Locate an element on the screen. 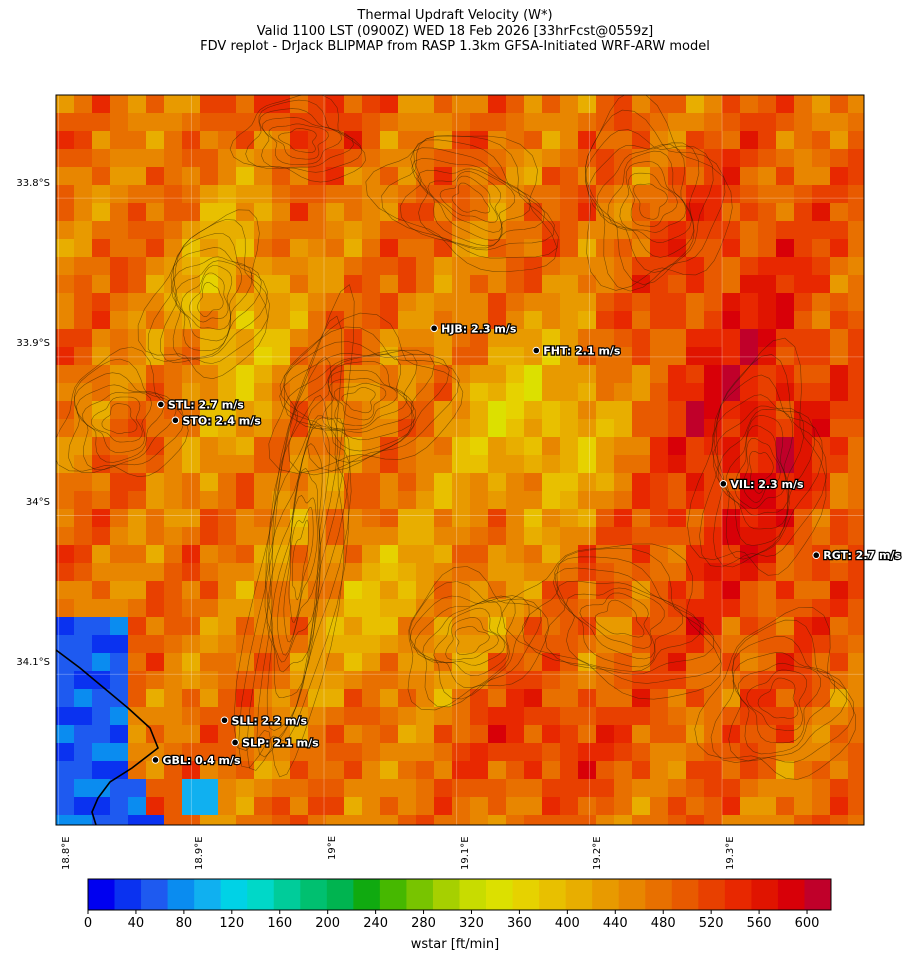  station-marker-fht is located at coordinates (536, 350).